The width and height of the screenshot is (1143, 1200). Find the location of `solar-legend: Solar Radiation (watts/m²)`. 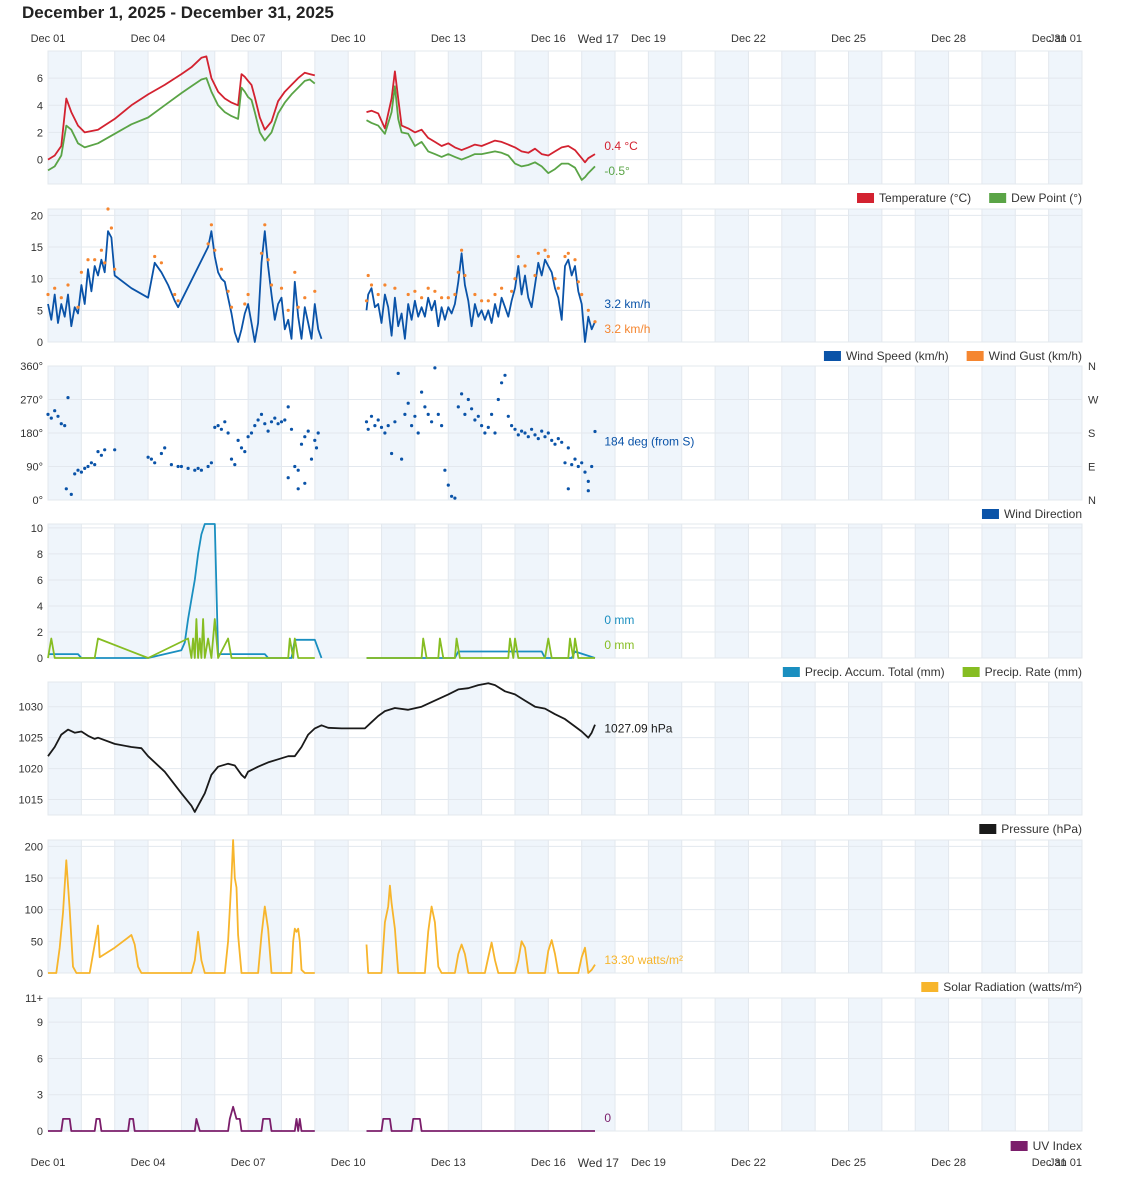

solar-legend: Solar Radiation (watts/m²) is located at coordinates (1001, 987).